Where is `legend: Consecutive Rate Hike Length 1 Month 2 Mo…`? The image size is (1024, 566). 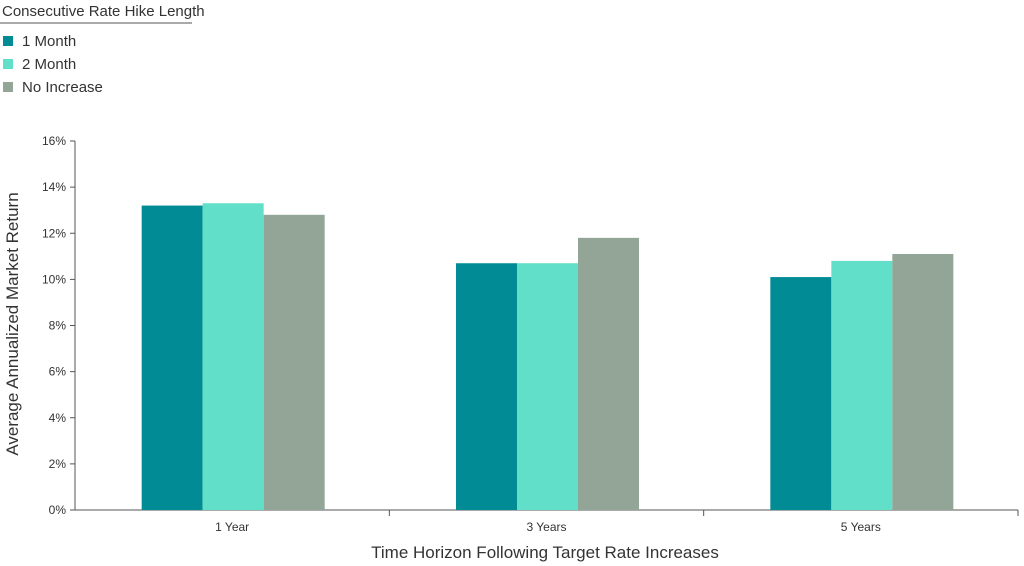 legend: Consecutive Rate Hike Length 1 Month 2 Mo… is located at coordinates (102, 49).